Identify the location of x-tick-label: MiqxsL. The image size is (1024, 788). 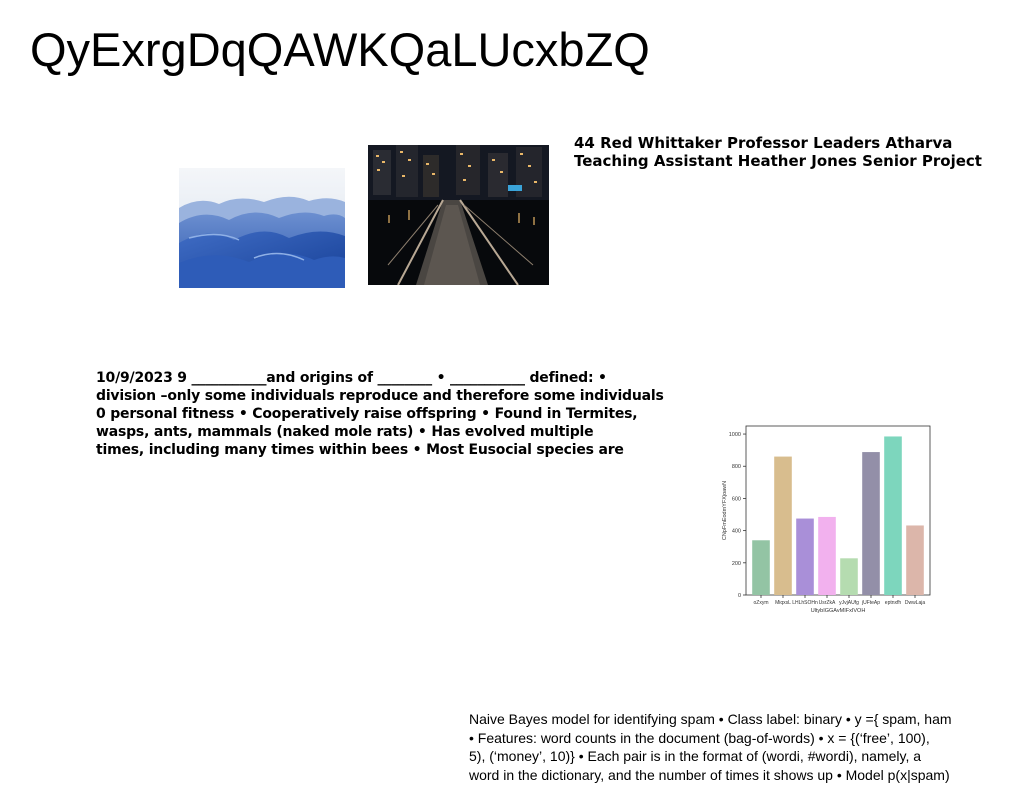
(783, 603).